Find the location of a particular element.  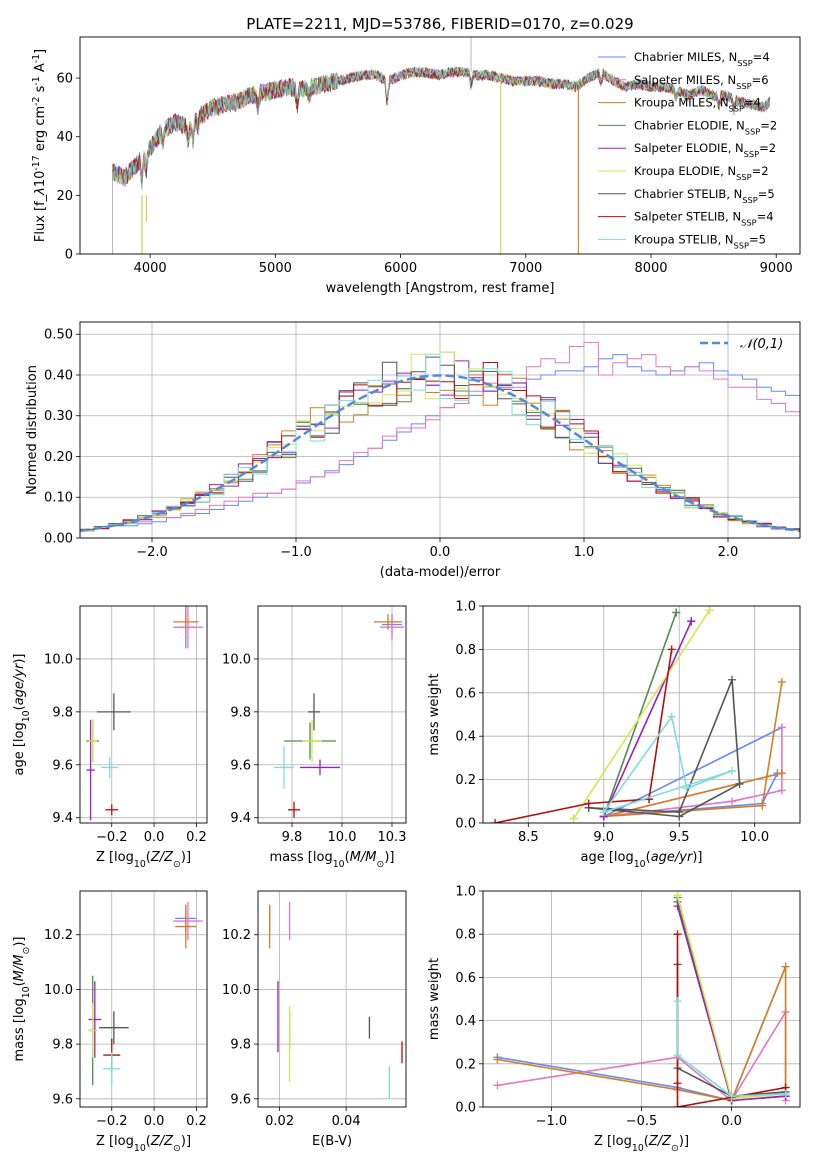

x-axis-label: age [log10(age/yr)] is located at coordinates (641, 860).